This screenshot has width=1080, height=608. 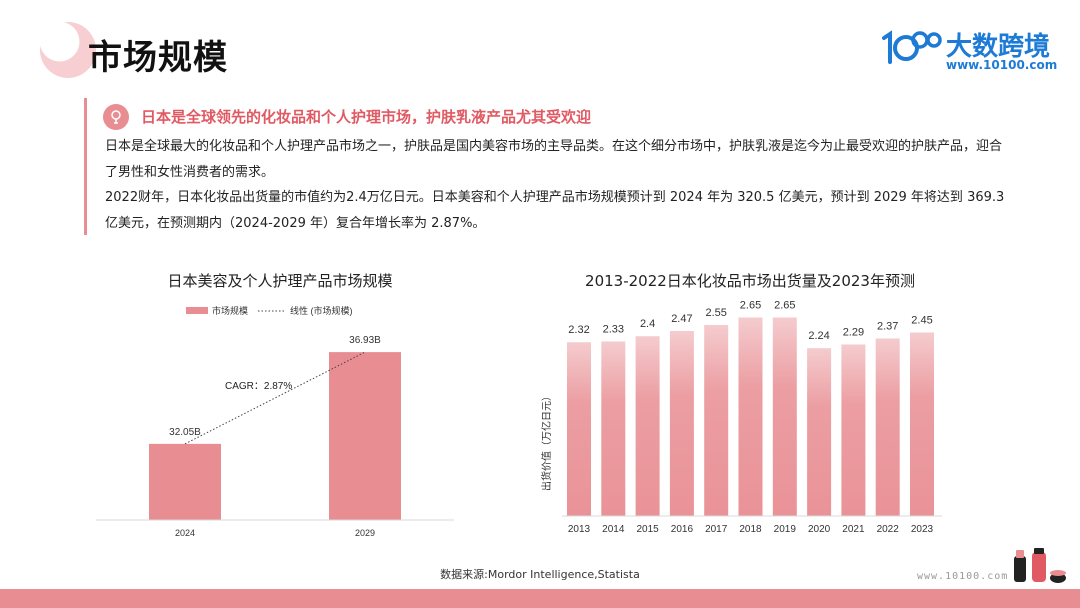 What do you see at coordinates (613, 329) in the screenshot?
I see `value-label-2014: 2.33` at bounding box center [613, 329].